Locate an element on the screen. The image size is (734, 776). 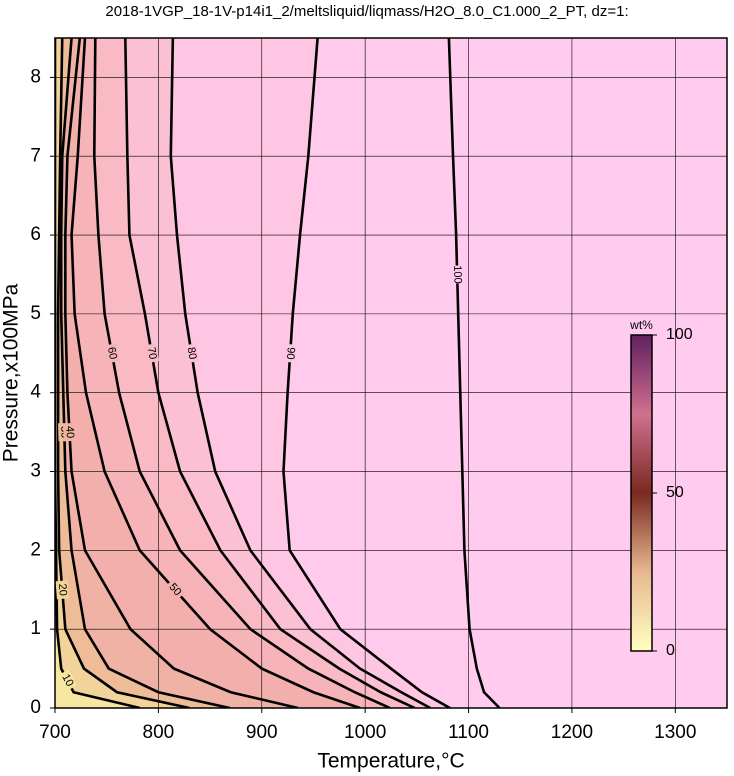
x-tick-label: 1300 is located at coordinates (675, 732).